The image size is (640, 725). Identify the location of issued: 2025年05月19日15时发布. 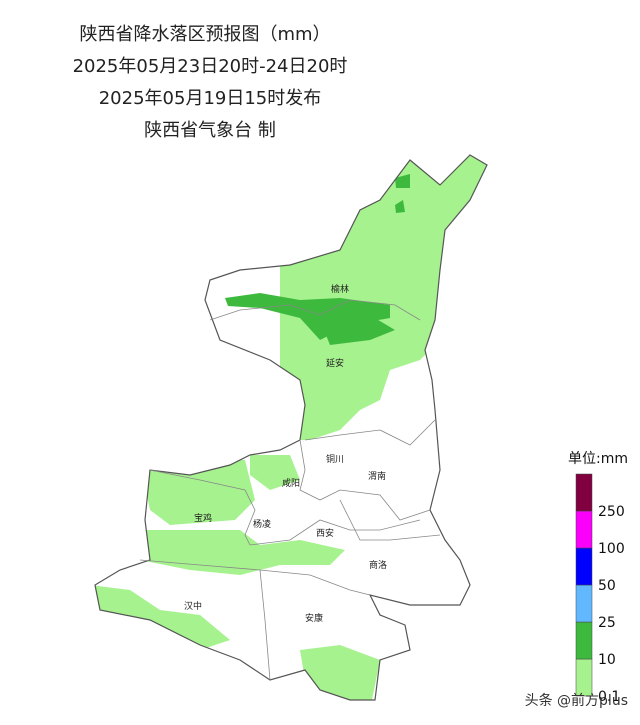
(210, 98).